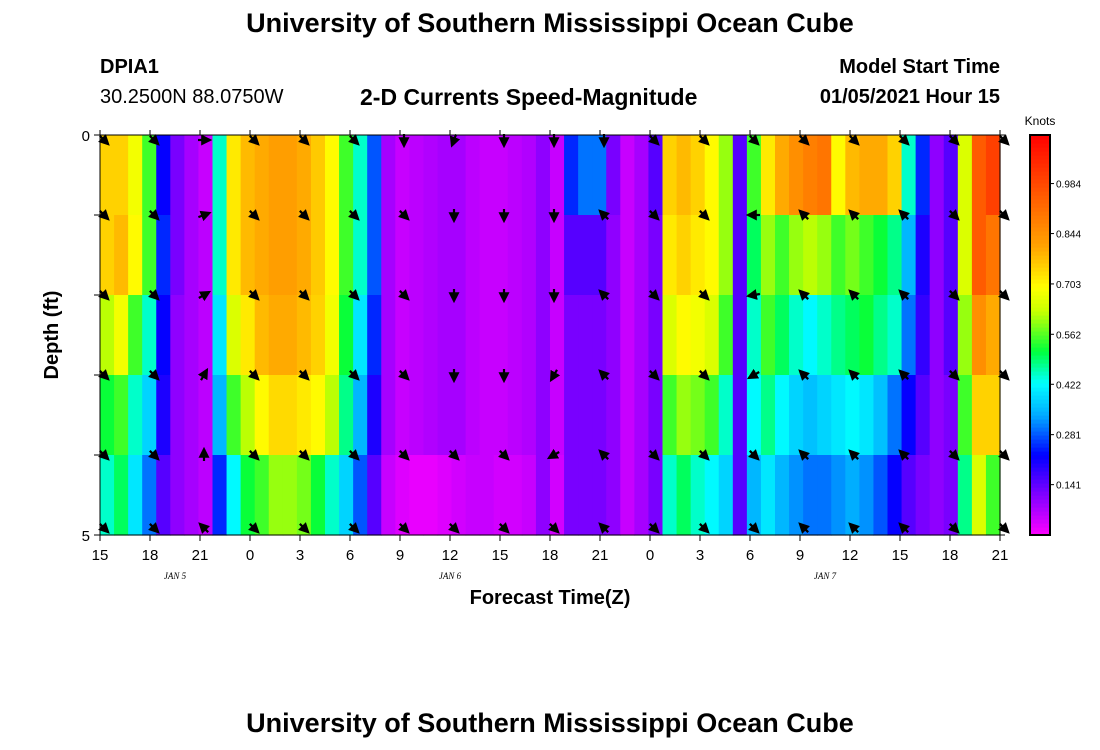  What do you see at coordinates (800, 555) in the screenshot?
I see `x-tick-label: 9` at bounding box center [800, 555].